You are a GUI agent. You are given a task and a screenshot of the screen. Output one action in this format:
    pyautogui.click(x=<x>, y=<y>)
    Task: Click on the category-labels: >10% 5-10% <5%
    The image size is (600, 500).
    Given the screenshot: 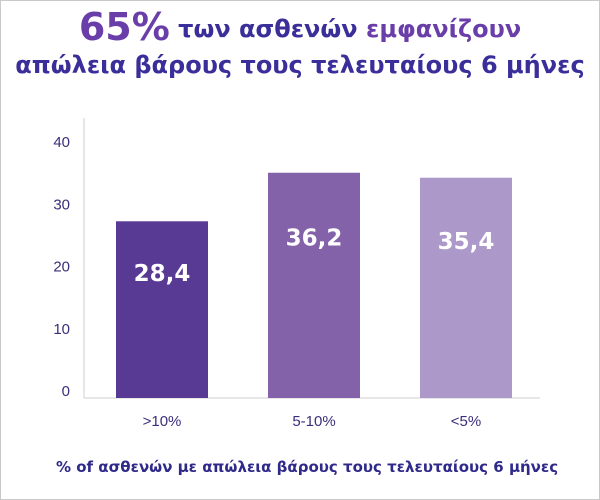 What is the action you would take?
    pyautogui.click(x=312, y=421)
    